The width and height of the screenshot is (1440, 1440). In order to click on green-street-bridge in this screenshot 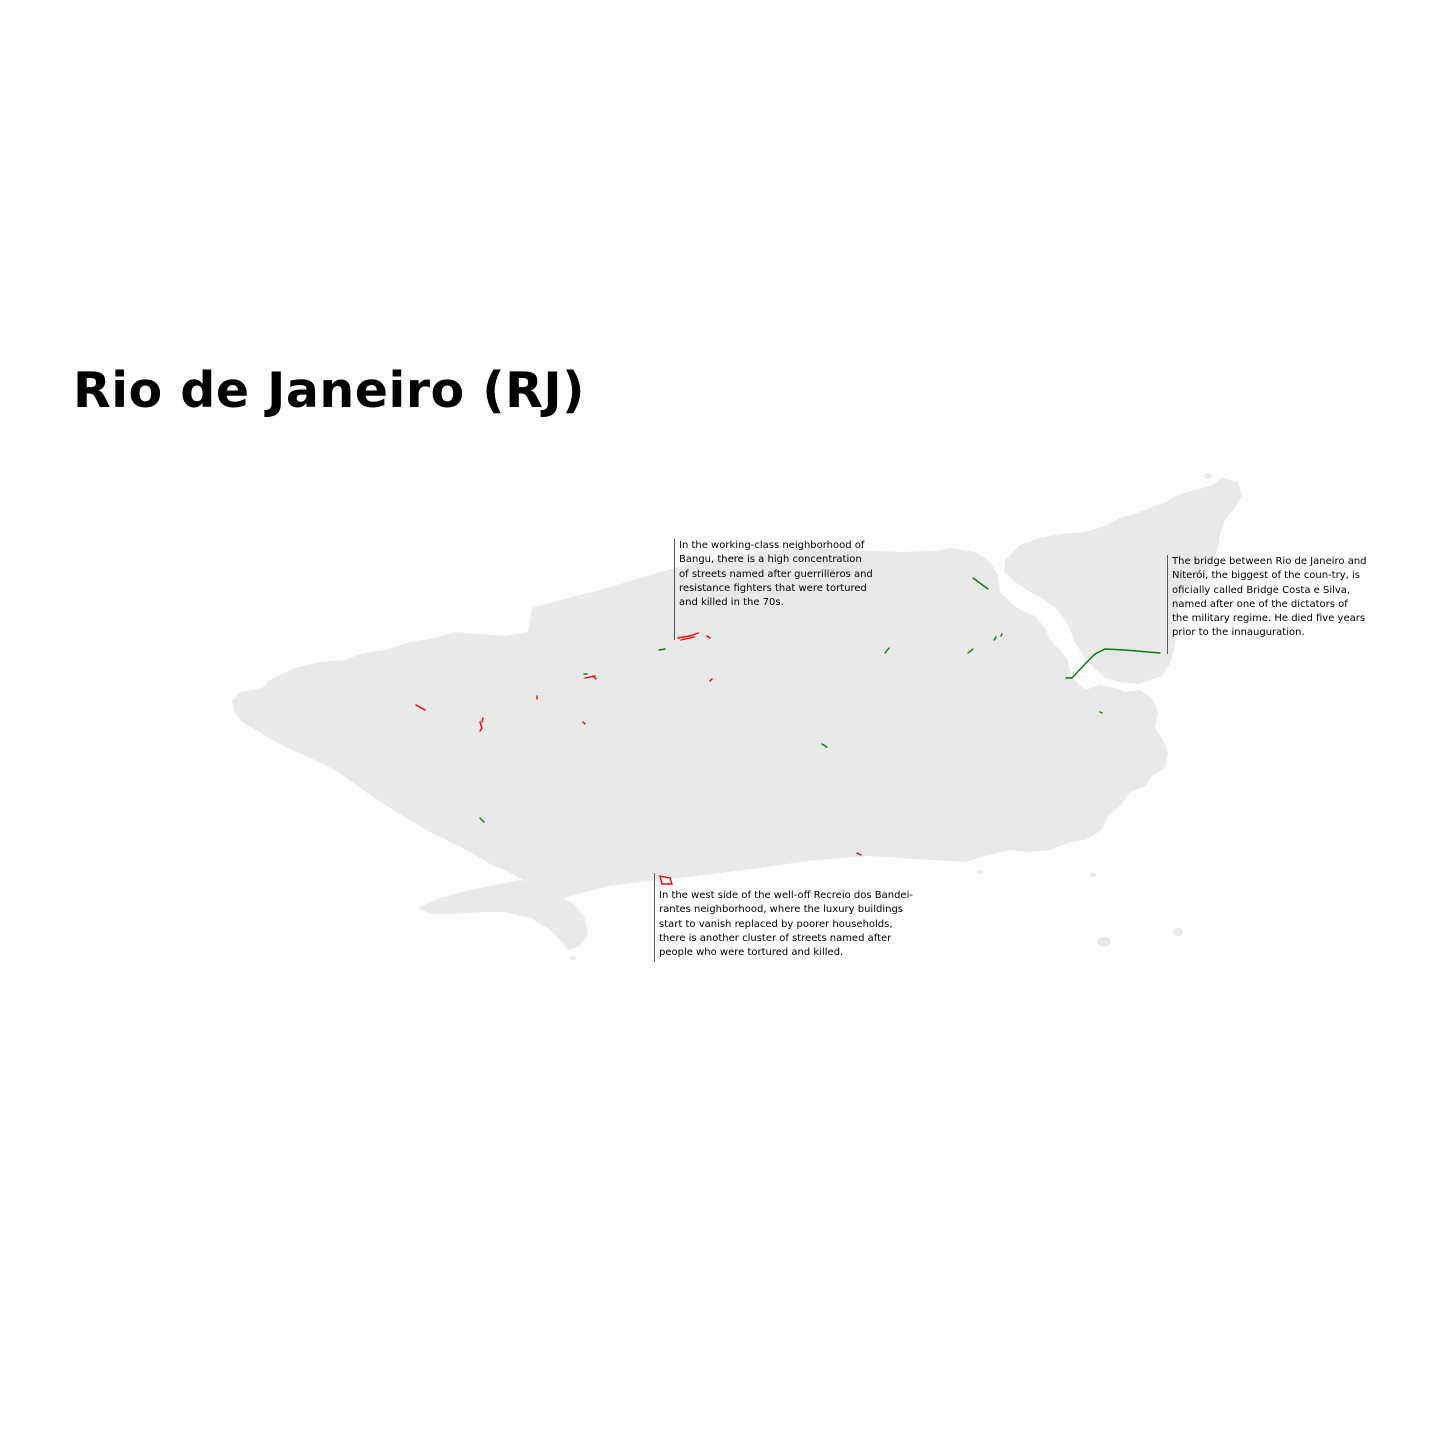, I will do `click(1113, 663)`.